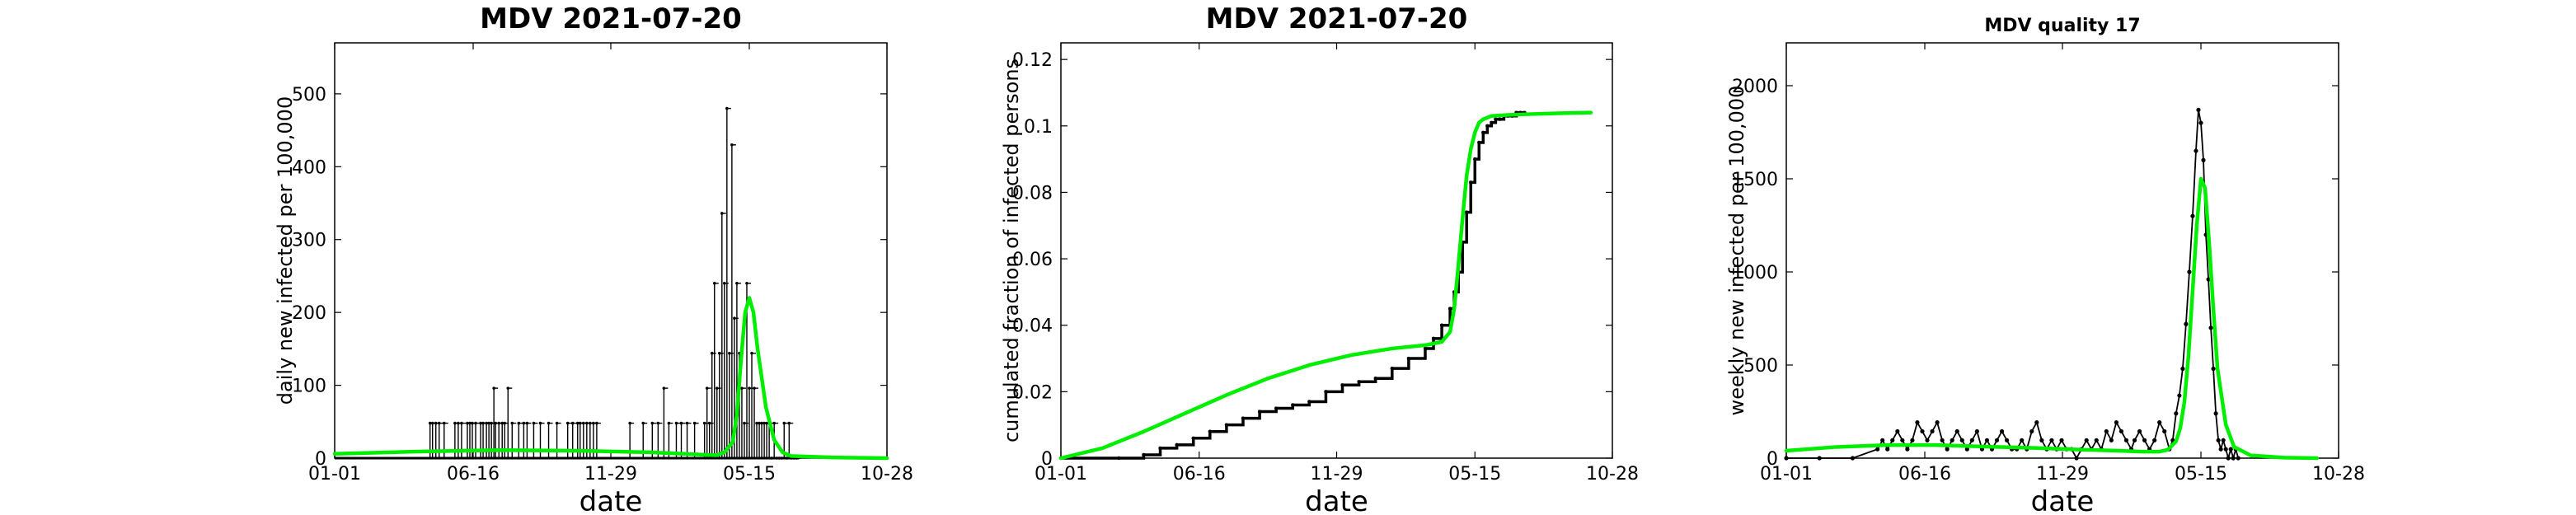 The height and width of the screenshot is (515, 2576). I want to click on x-axis-label: date, so click(1336, 500).